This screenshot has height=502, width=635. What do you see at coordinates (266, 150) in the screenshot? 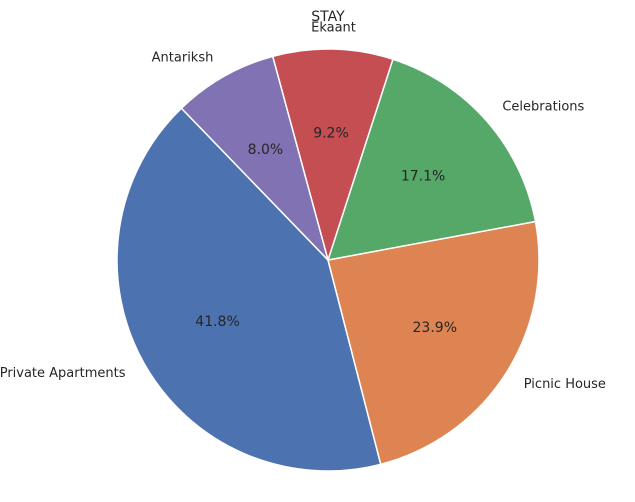
I see `slice-pct-antariksh: 8.0%` at bounding box center [266, 150].